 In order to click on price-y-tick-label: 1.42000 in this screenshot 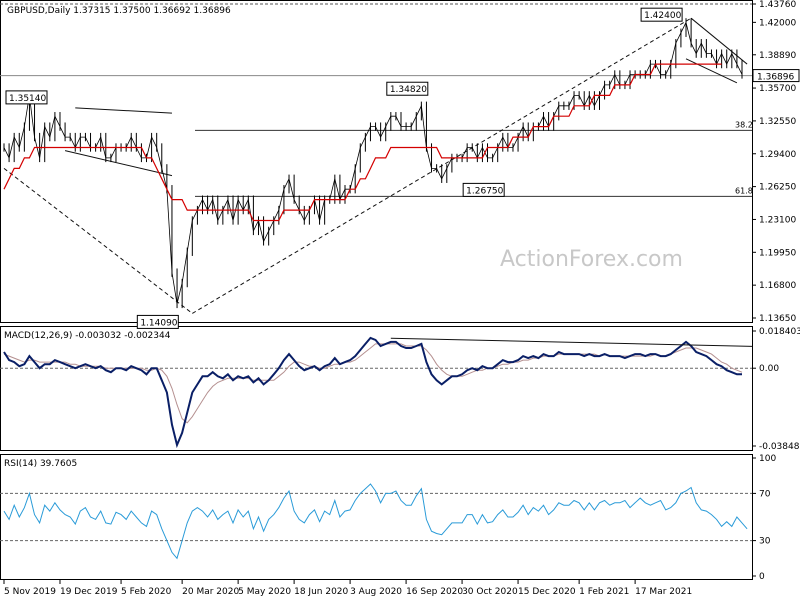, I will do `click(777, 23)`.